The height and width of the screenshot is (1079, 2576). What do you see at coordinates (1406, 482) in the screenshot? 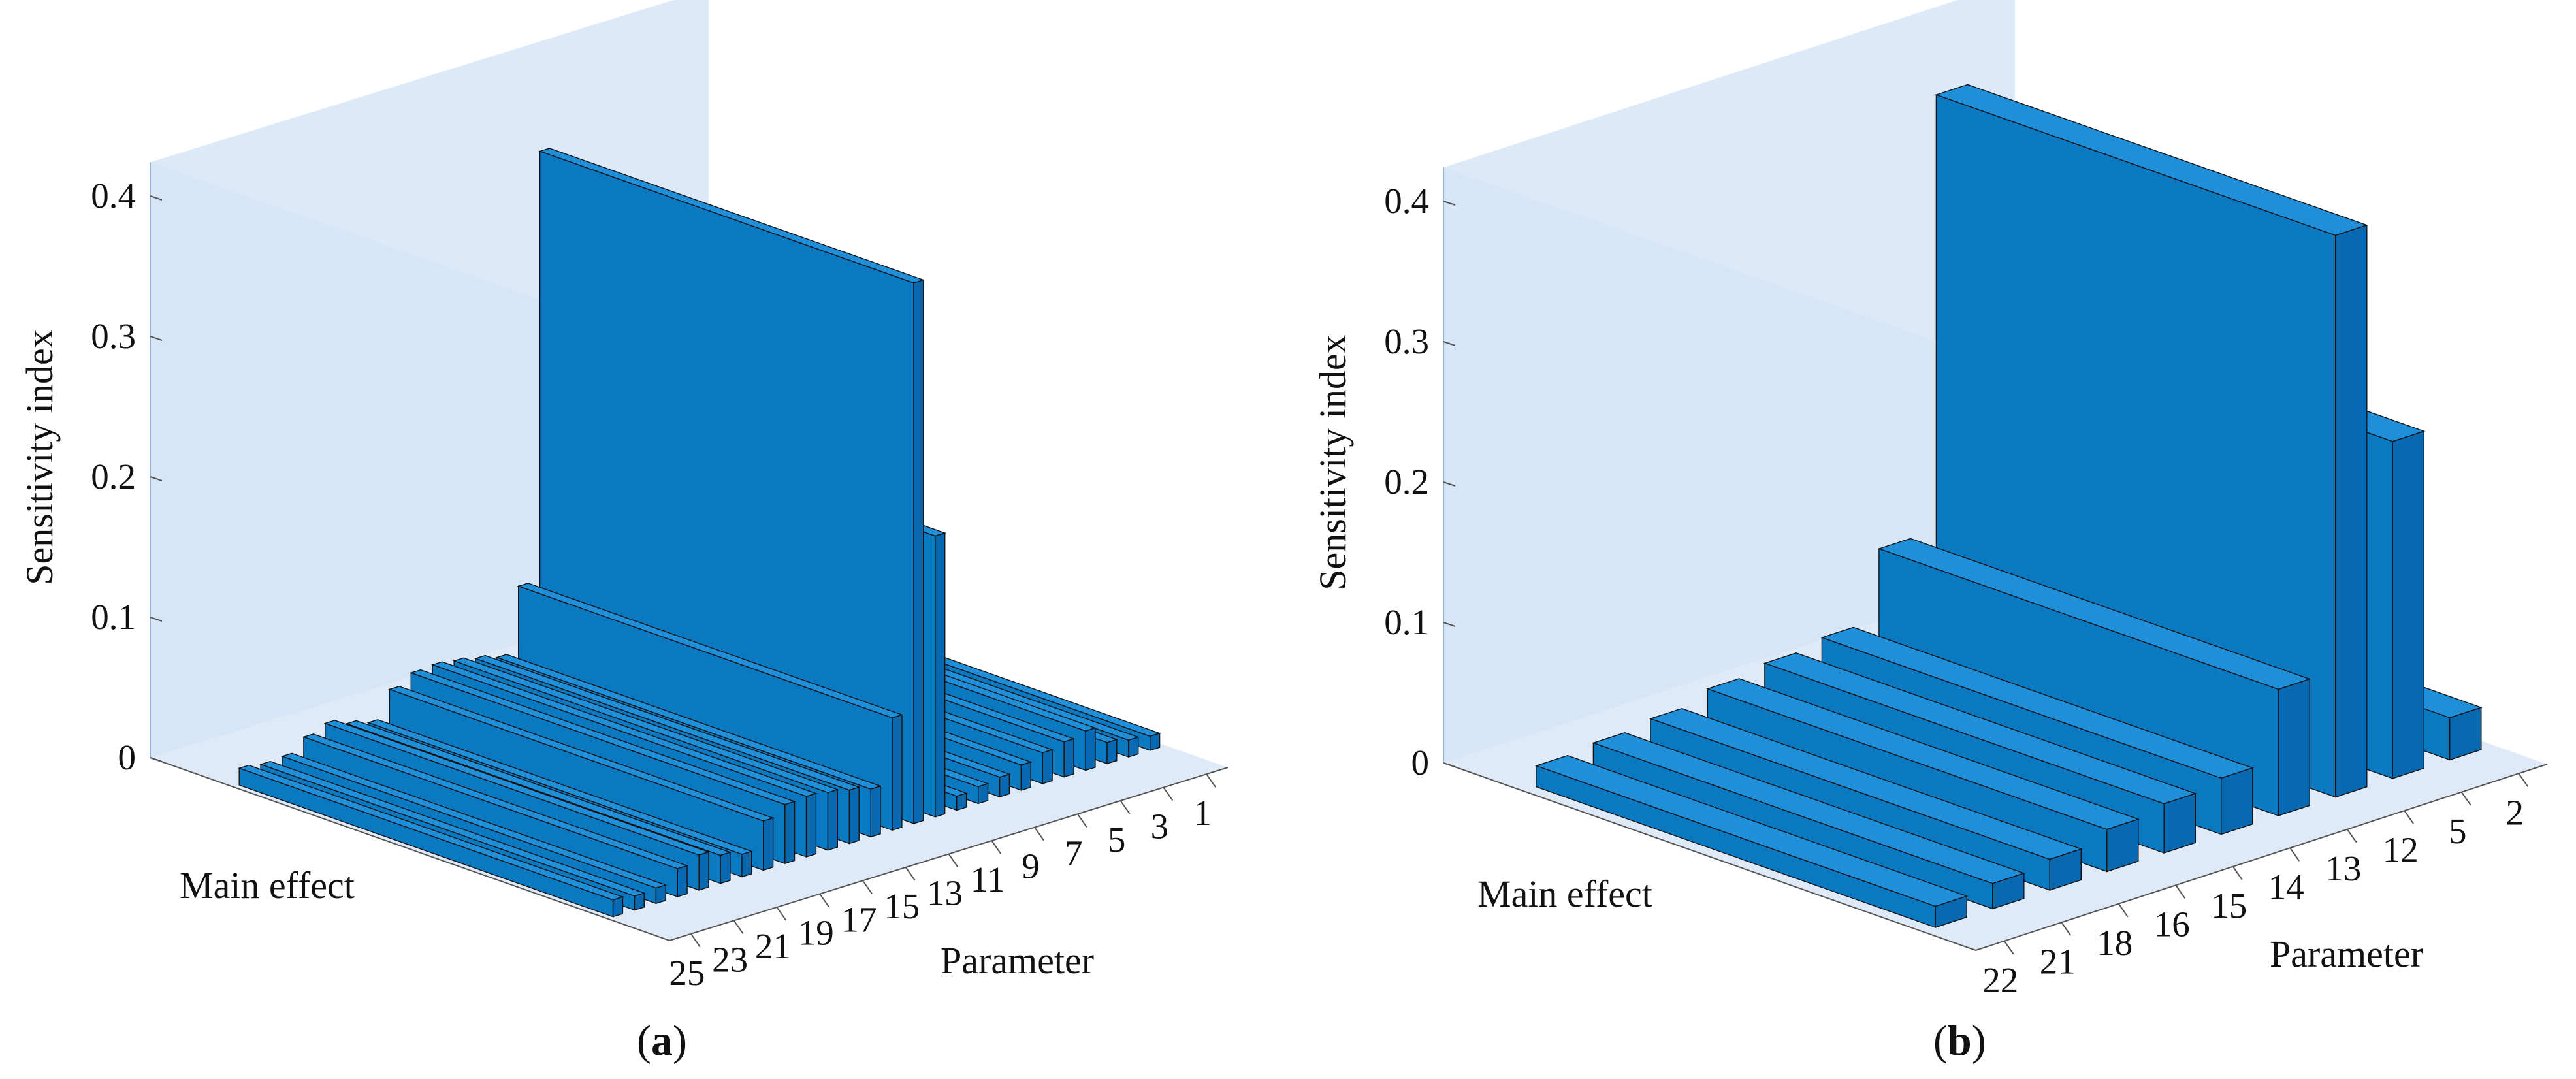
I see `z-tick-label: 0.2` at bounding box center [1406, 482].